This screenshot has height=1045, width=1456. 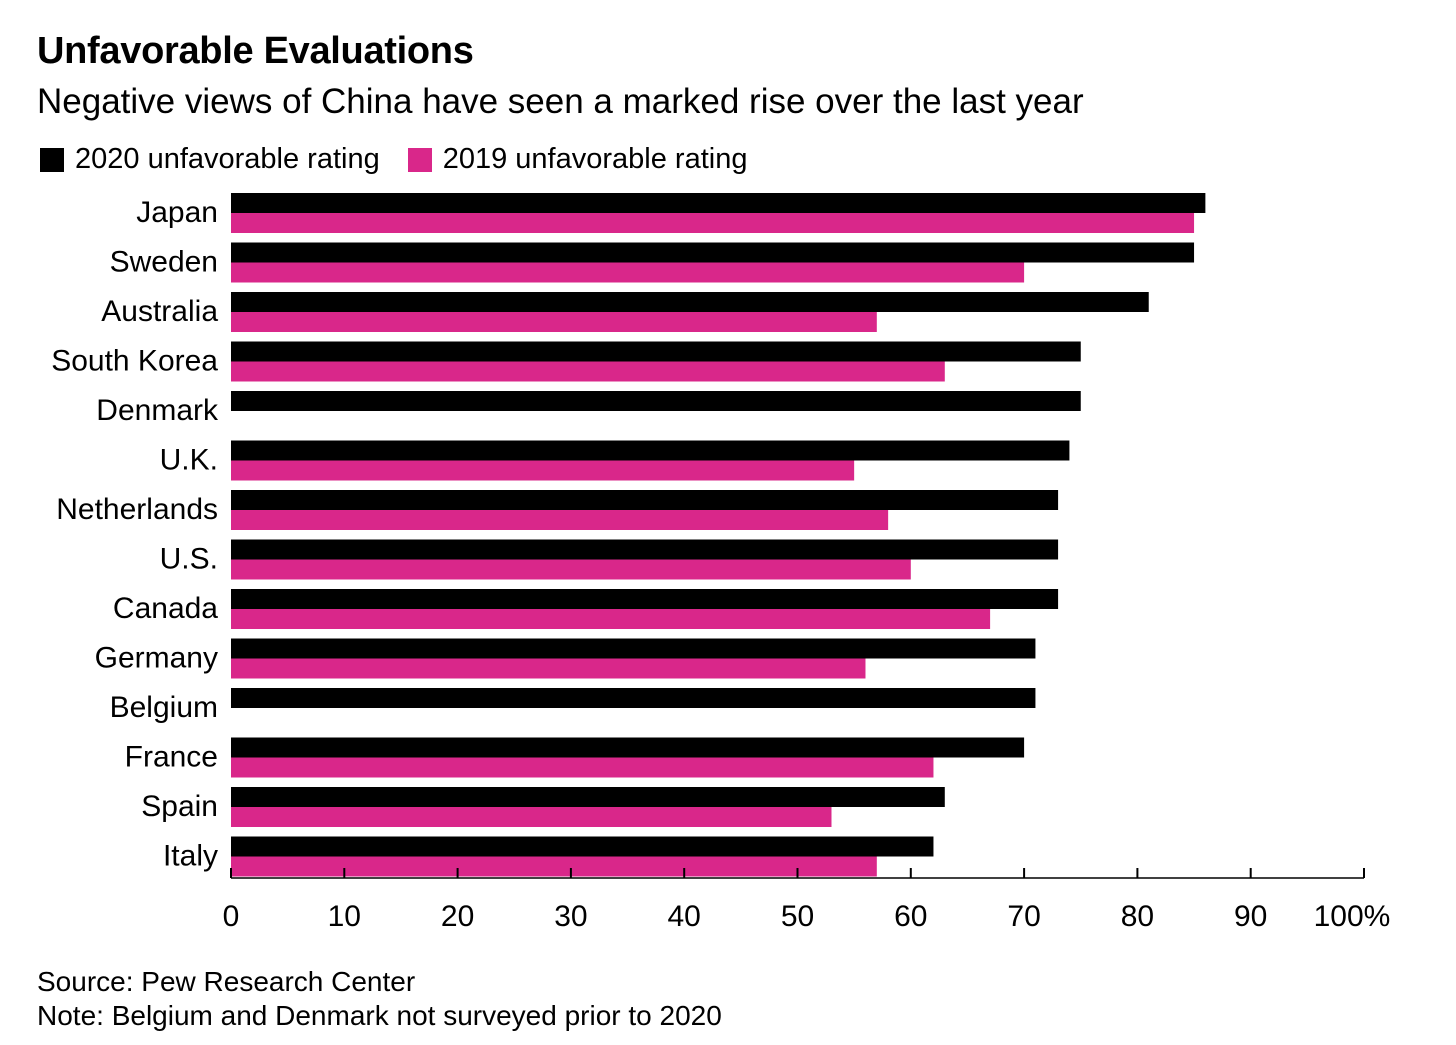 I want to click on category-label-south-korea: South Korea, so click(x=134, y=361).